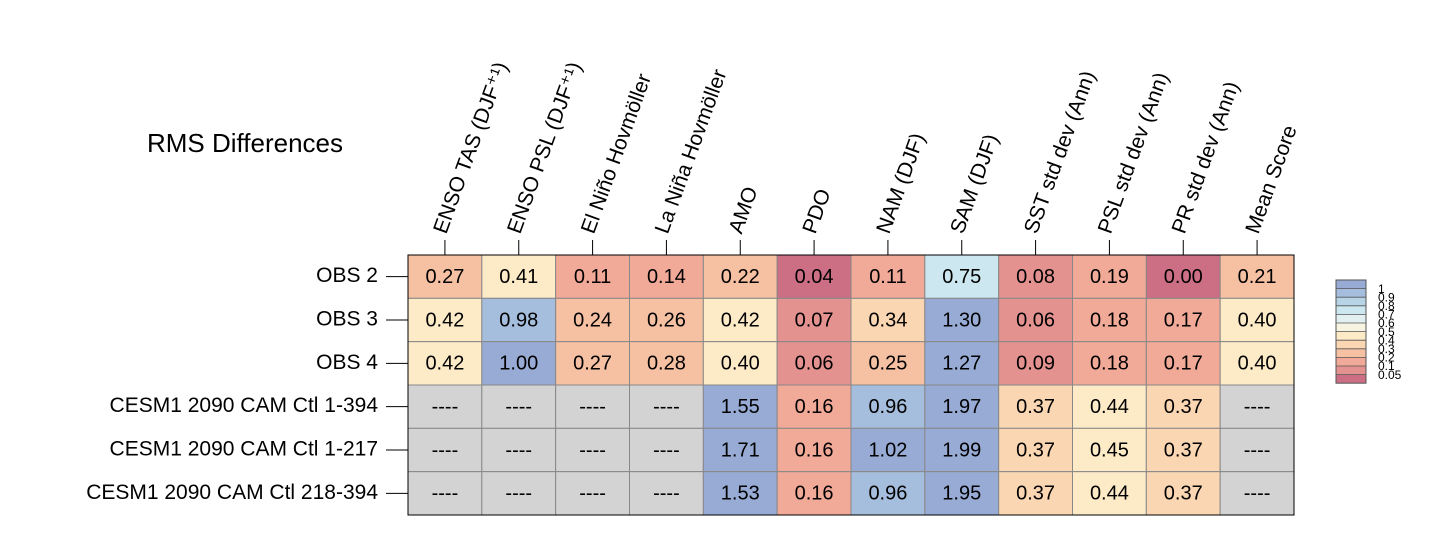 The image size is (1439, 539). What do you see at coordinates (1060, 152) in the screenshot?
I see `column-label: SST std dev (Ann)` at bounding box center [1060, 152].